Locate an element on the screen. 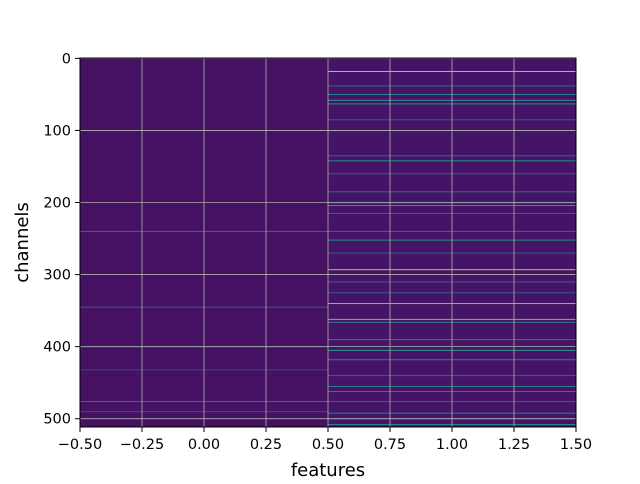  x-tick-label: 0.00 is located at coordinates (204, 445).